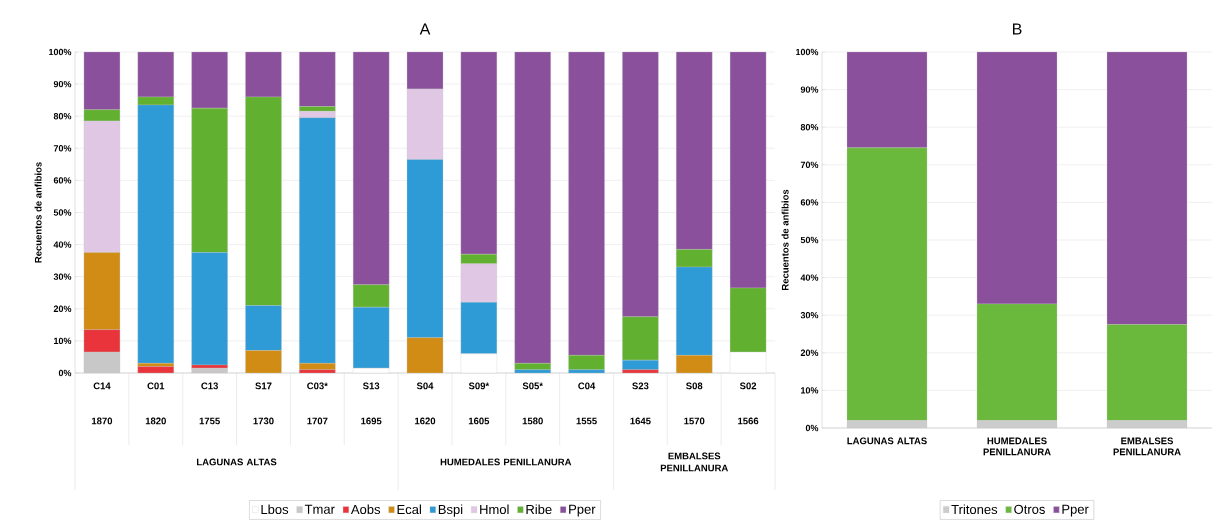 This screenshot has width=1230, height=521. Describe the element at coordinates (694, 462) in the screenshot. I see `text: EMBALSES PENILLANURA` at that location.